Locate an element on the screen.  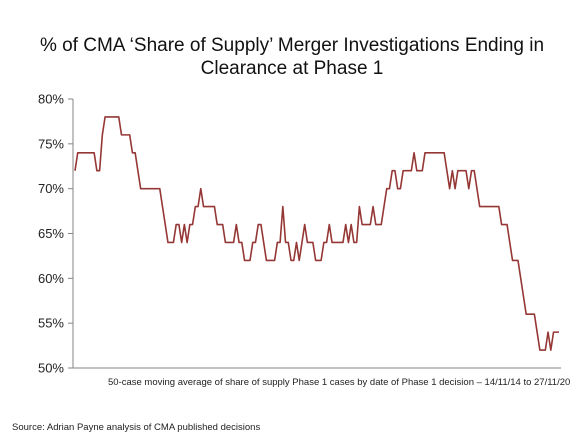
y-tick-label: 65% is located at coordinates (51, 233).